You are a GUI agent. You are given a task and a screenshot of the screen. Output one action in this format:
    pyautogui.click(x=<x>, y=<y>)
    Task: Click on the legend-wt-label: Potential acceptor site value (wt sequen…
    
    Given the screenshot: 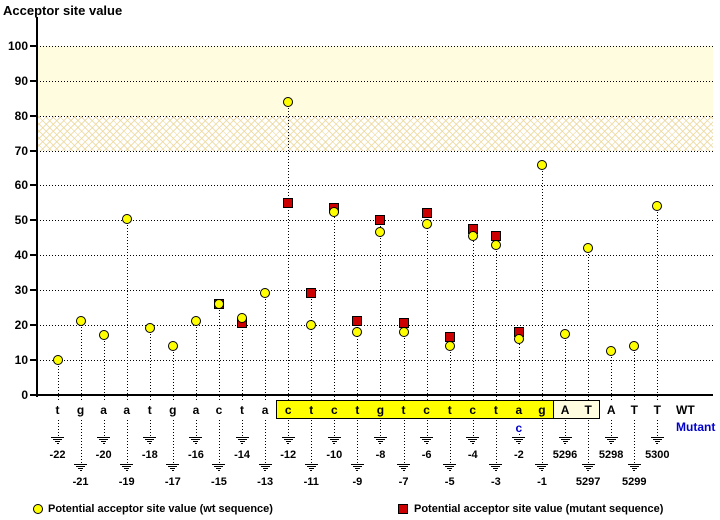 What is the action you would take?
    pyautogui.click(x=160, y=509)
    